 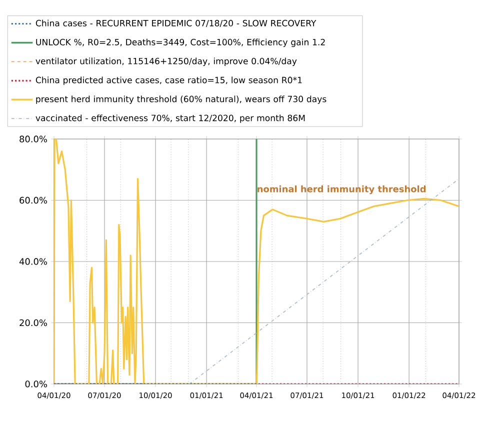 I want to click on y-tick-label: 80.0%, so click(x=33, y=139).